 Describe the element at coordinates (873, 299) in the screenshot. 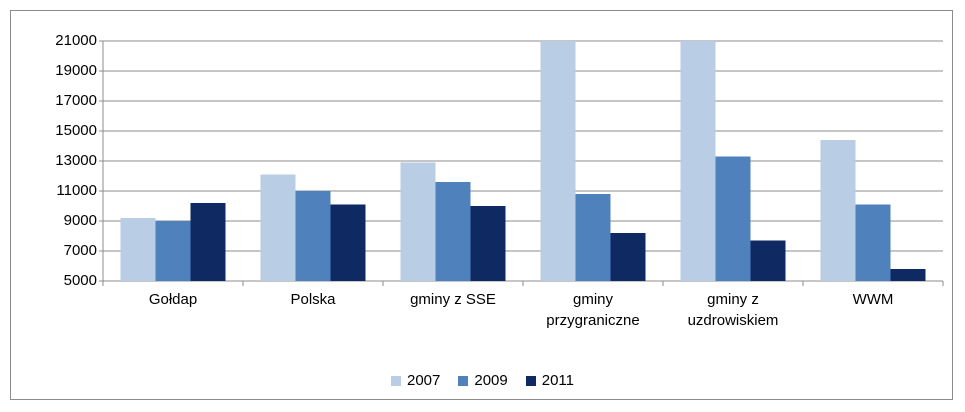

I see `x-tick-label: WWM` at that location.